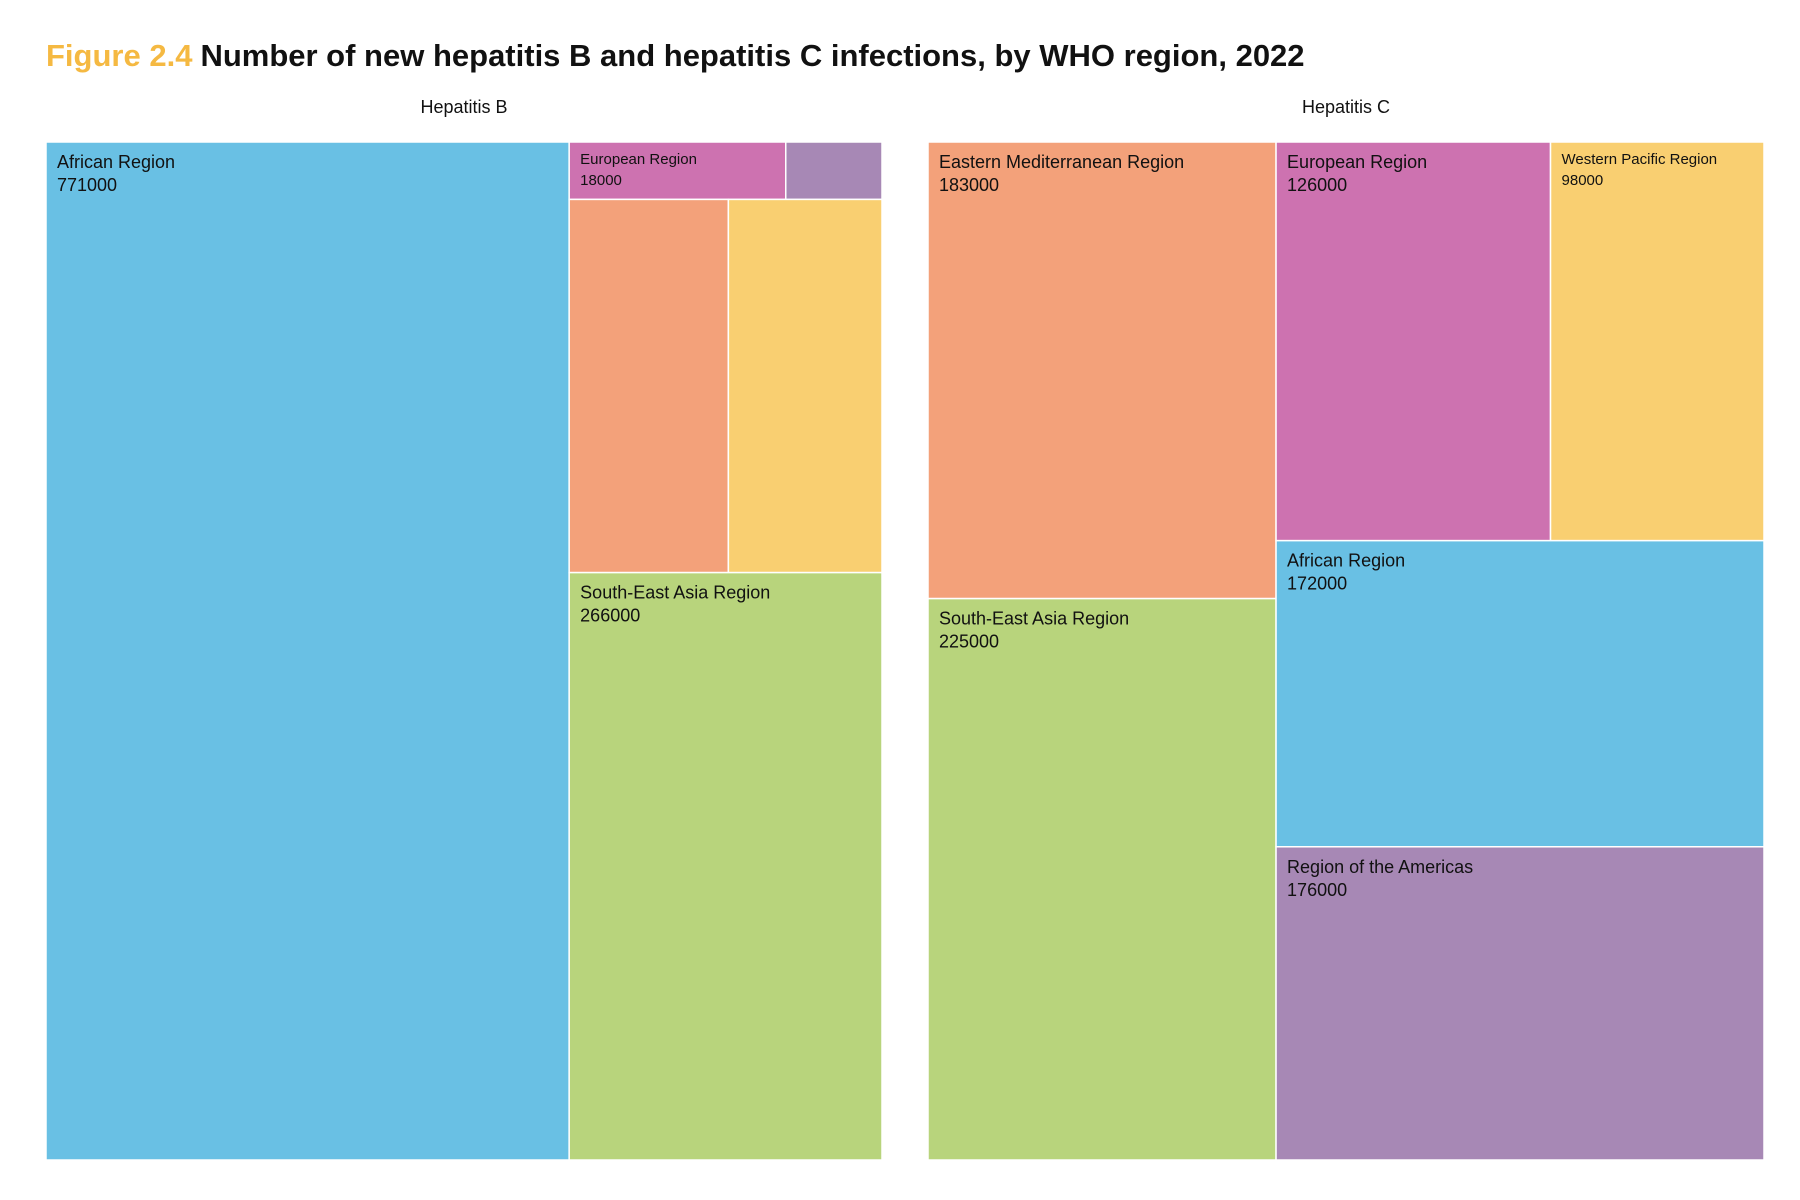 This screenshot has height=1200, width=1800. Describe the element at coordinates (969, 642) in the screenshot. I see `tile-value: 225000` at that location.